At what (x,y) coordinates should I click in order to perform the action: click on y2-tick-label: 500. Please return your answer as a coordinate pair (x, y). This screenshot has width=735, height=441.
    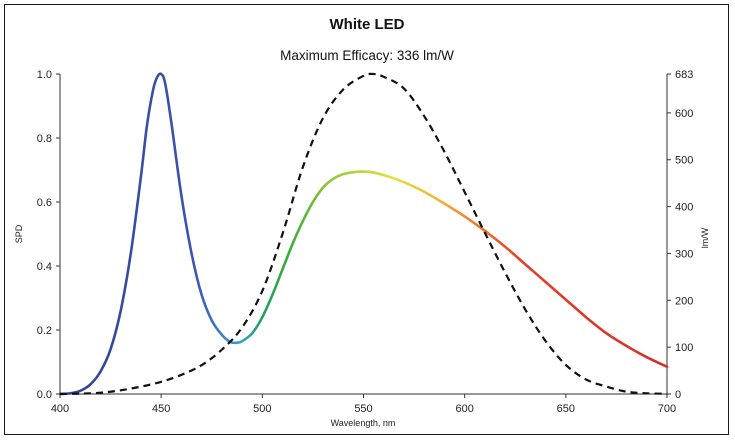
    Looking at the image, I should click on (684, 161).